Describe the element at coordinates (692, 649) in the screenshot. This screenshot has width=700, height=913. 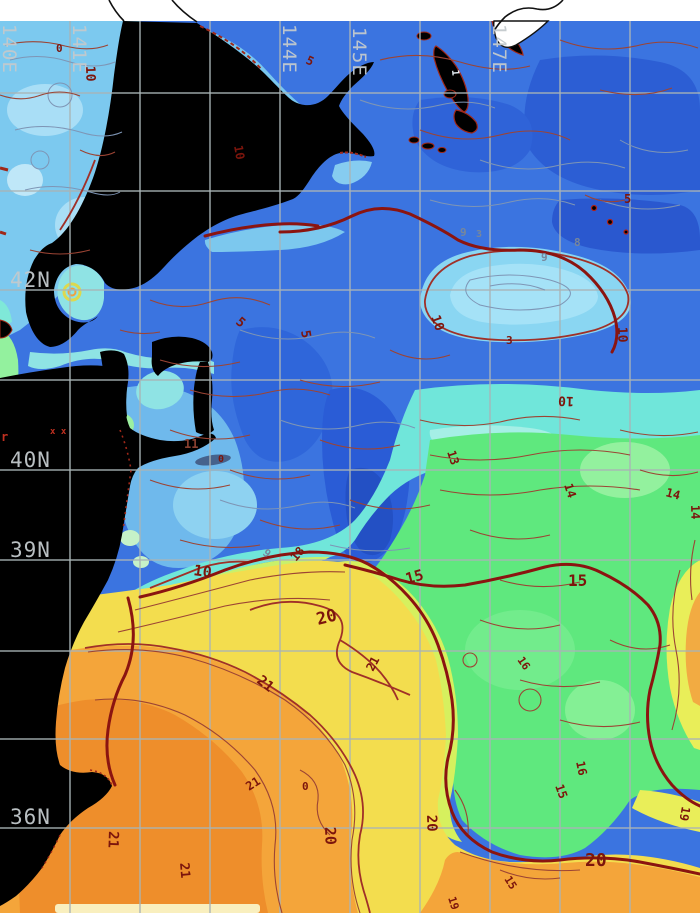
I see `right-edge-orange-arc` at that location.